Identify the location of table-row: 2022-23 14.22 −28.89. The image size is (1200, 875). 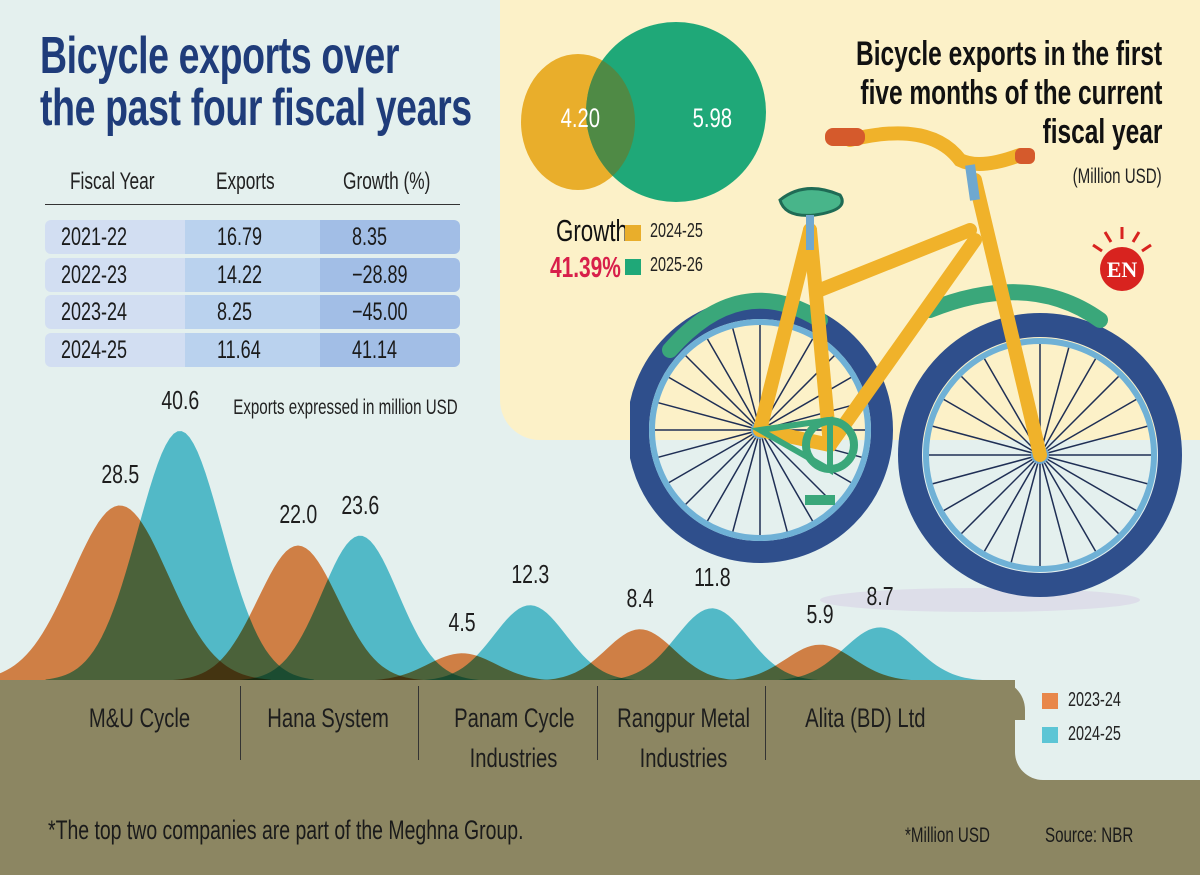
(252, 274).